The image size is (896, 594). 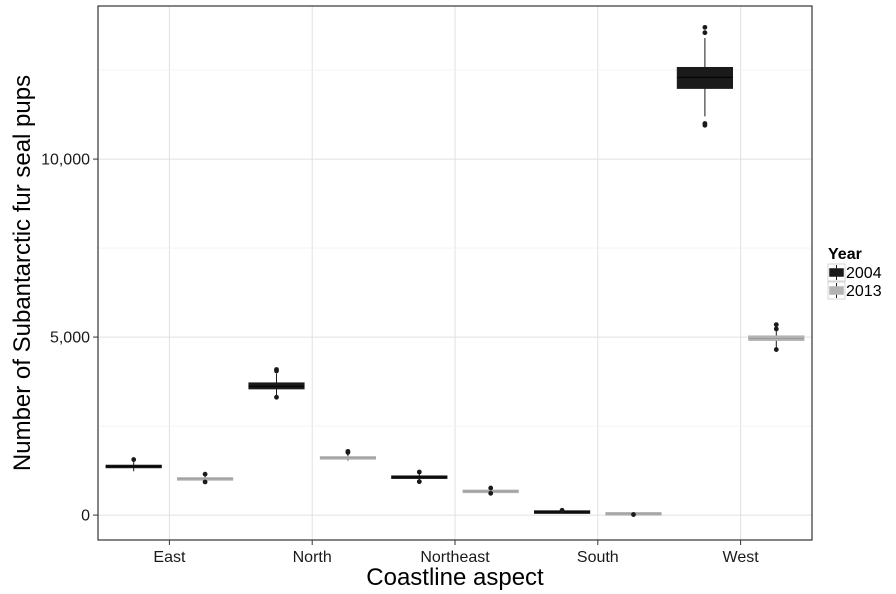 I want to click on y-tick-label: 5,000, so click(x=70, y=338).